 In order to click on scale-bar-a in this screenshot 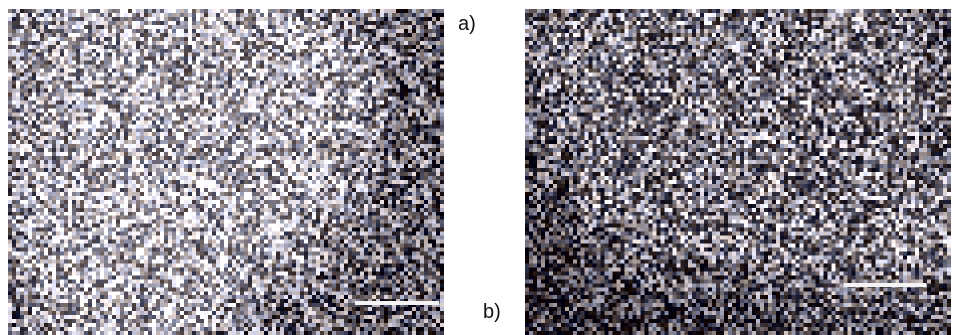, I will do `click(397, 303)`.